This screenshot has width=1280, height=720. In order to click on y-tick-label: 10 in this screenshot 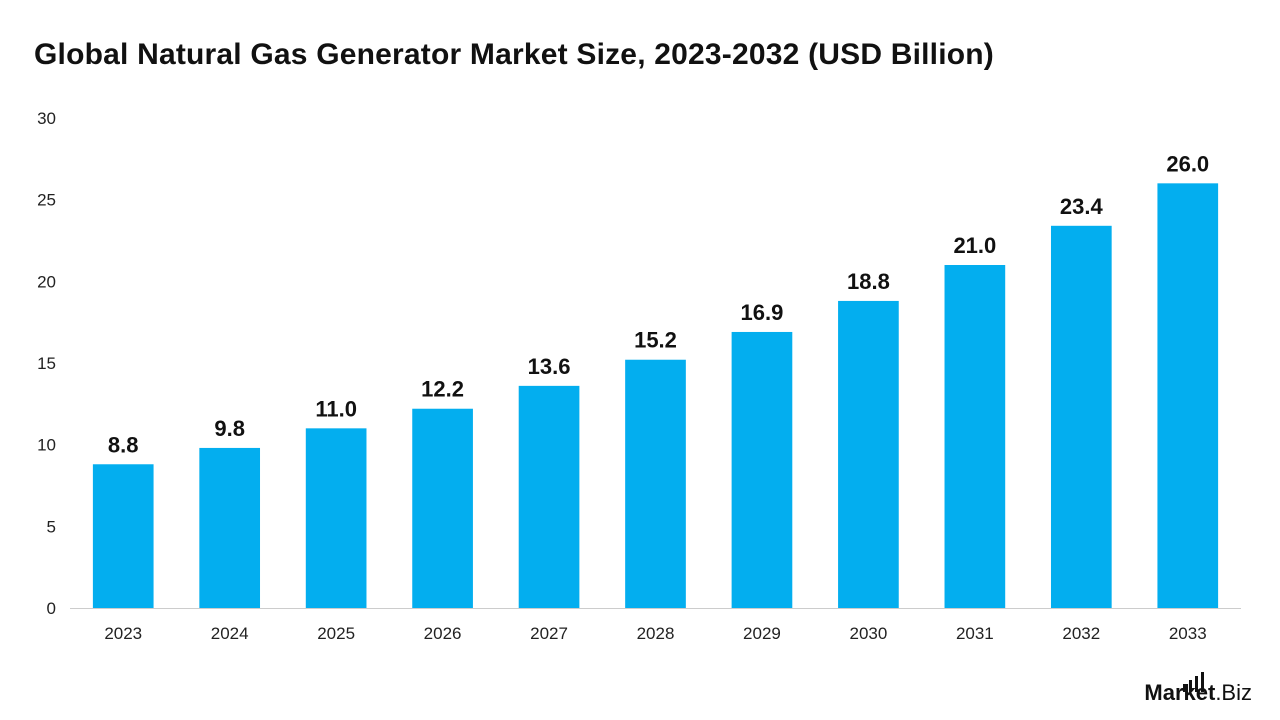, I will do `click(46, 445)`.